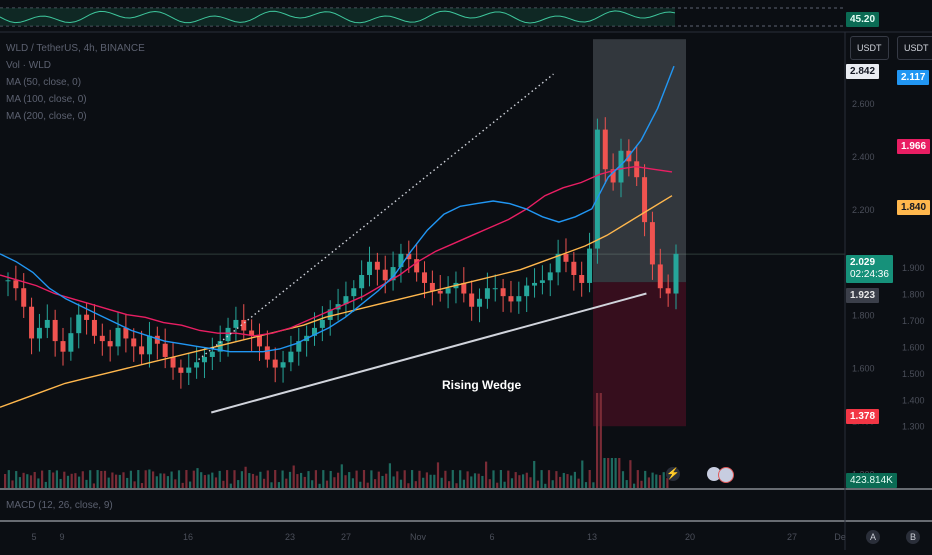 Image resolution: width=932 pixels, height=555 pixels. Describe the element at coordinates (29, 65) in the screenshot. I see `indicator-volume: Vol · WLD` at that location.